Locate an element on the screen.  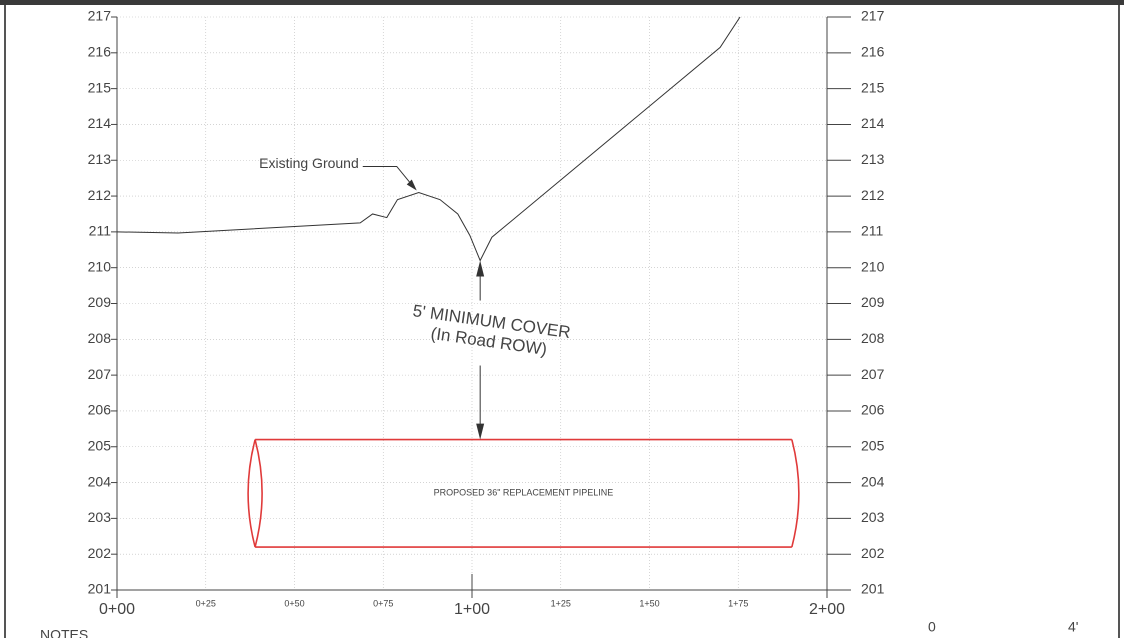
y2-tick-label: 216 is located at coordinates (873, 52).